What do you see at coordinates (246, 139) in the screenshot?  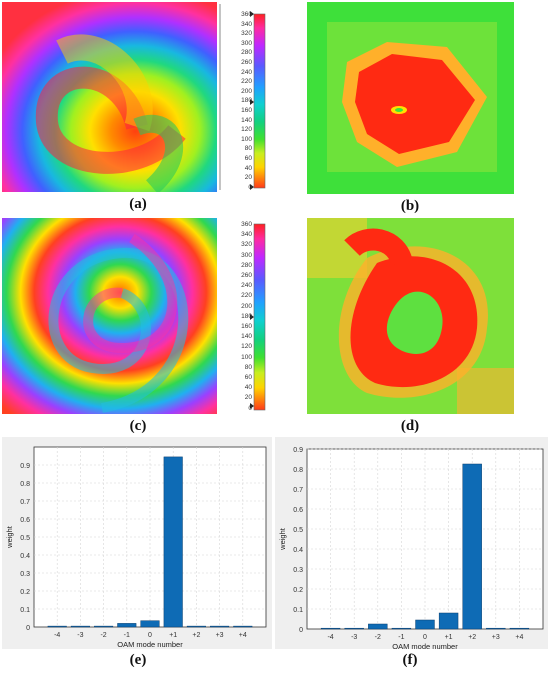 I see `cbar-a-tick: 100` at bounding box center [246, 139].